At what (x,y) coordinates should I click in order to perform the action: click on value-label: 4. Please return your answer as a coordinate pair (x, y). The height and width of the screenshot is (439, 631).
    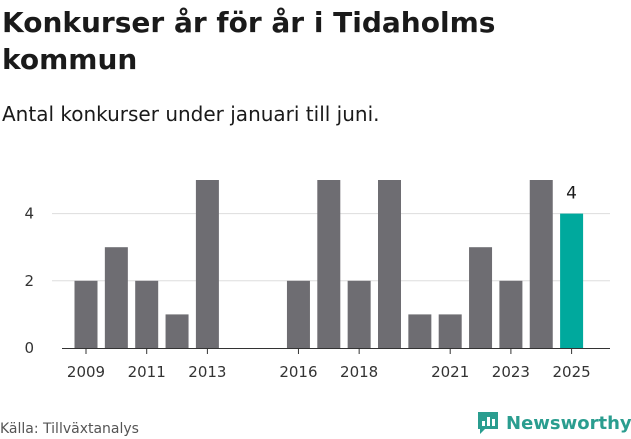
    Looking at the image, I should click on (571, 194).